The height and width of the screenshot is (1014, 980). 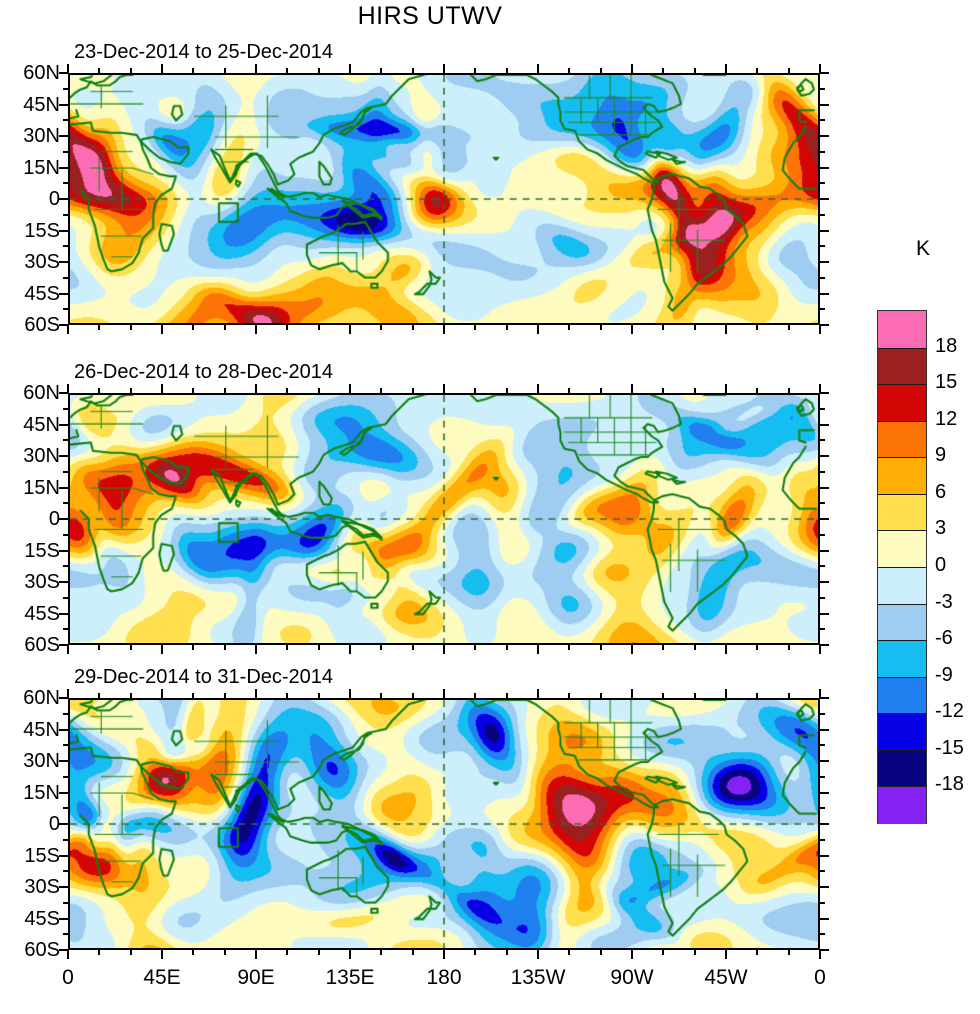 What do you see at coordinates (902, 732) in the screenshot?
I see `colorbar-band-deep-blue` at bounding box center [902, 732].